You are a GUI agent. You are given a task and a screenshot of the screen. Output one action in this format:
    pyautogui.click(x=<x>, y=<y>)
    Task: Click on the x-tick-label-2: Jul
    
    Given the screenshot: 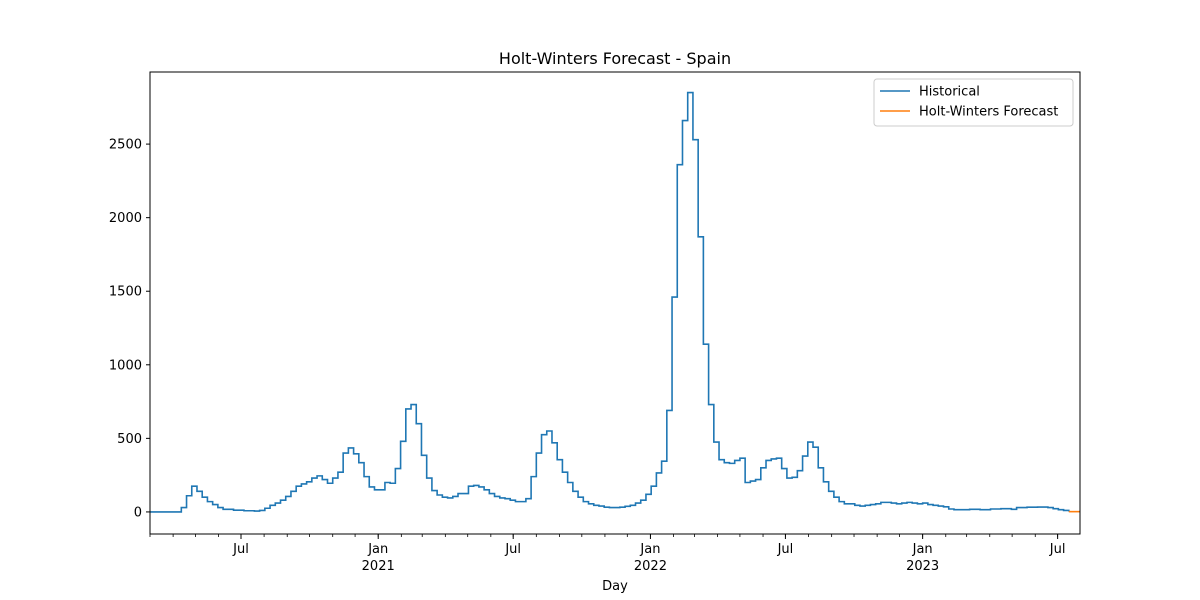 What is the action you would take?
    pyautogui.click(x=512, y=549)
    